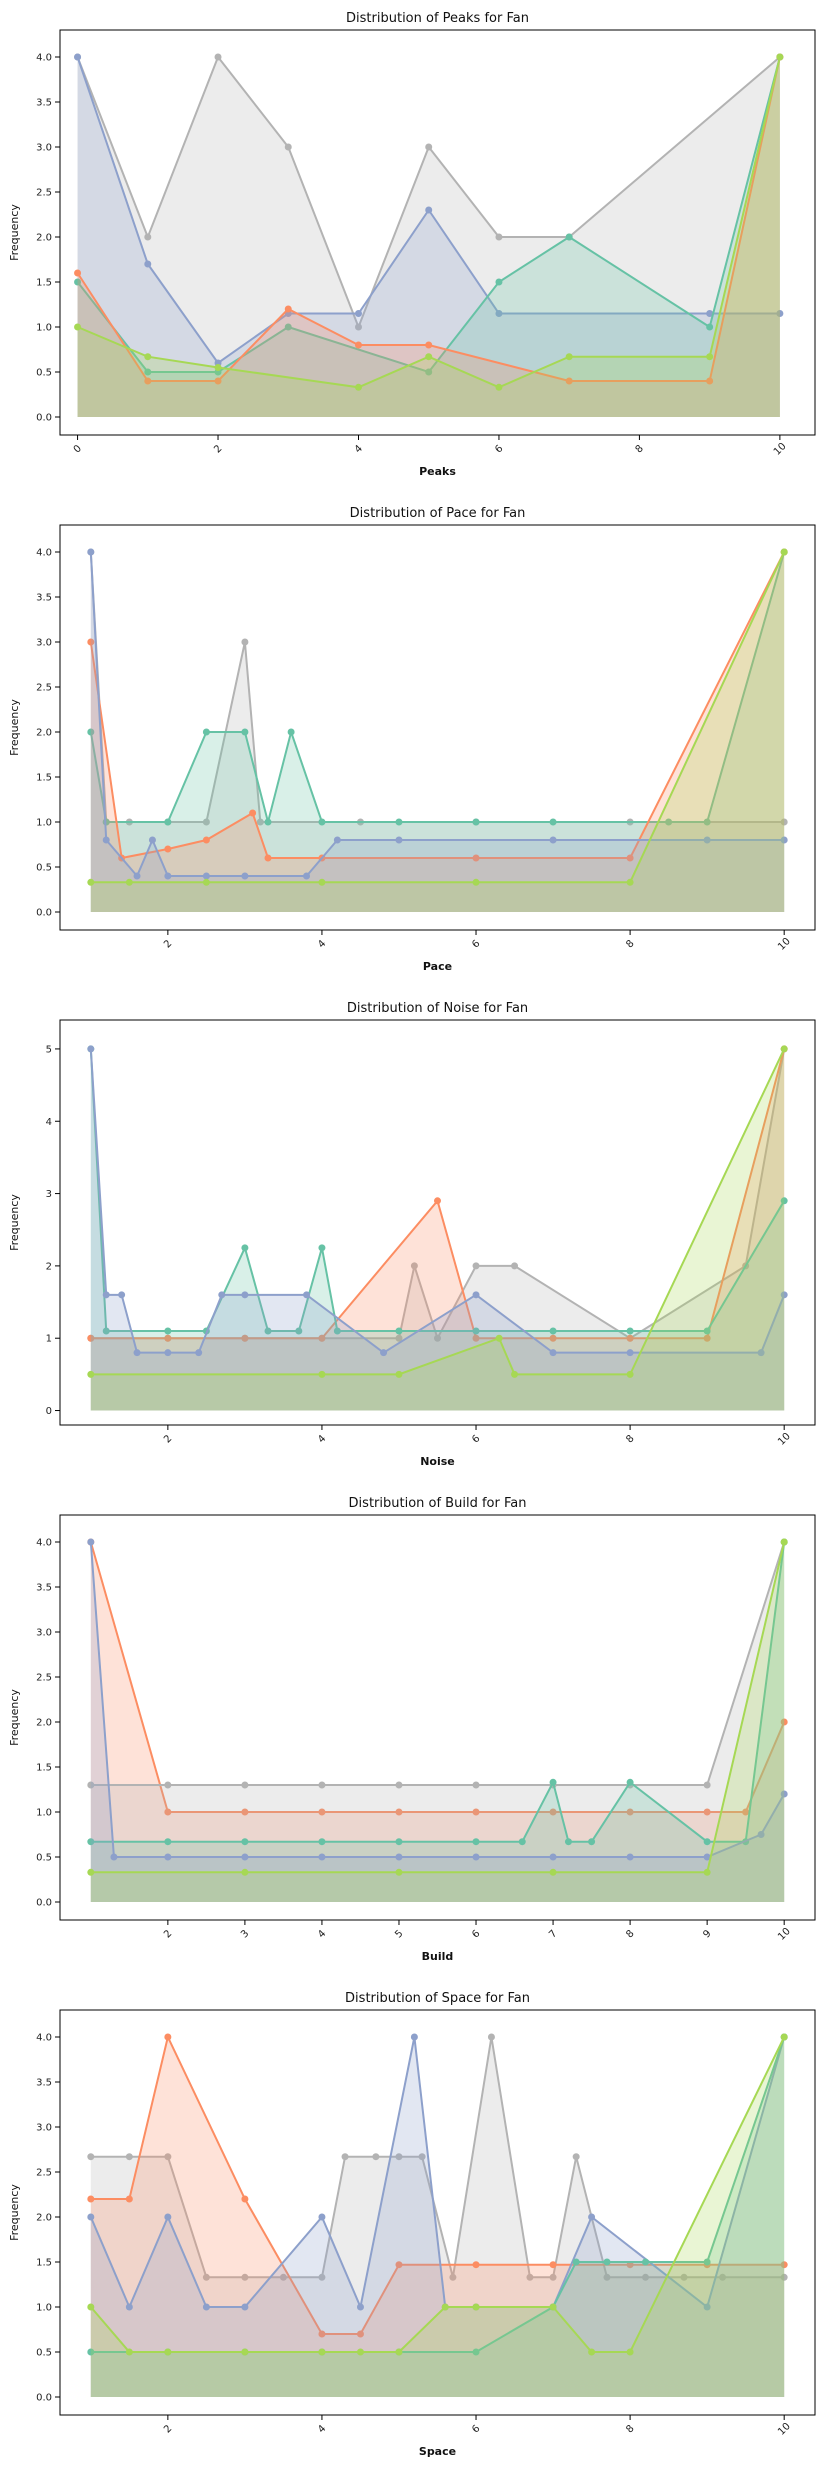  Describe the element at coordinates (49, 1122) in the screenshot. I see `y-tick-label: 4` at that location.